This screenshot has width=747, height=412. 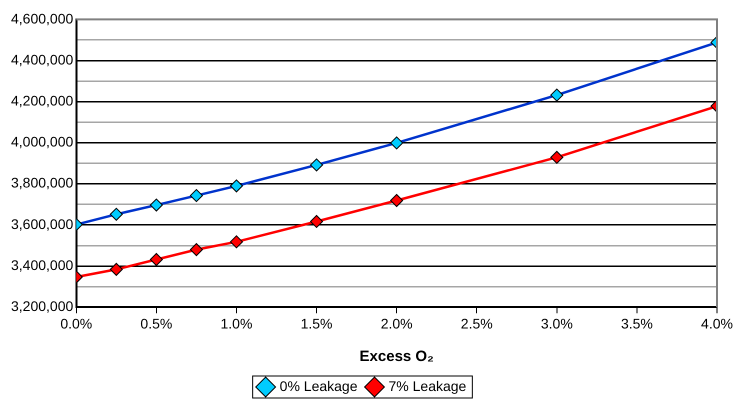 I want to click on x-tick-label: 3.5%, so click(x=636, y=323).